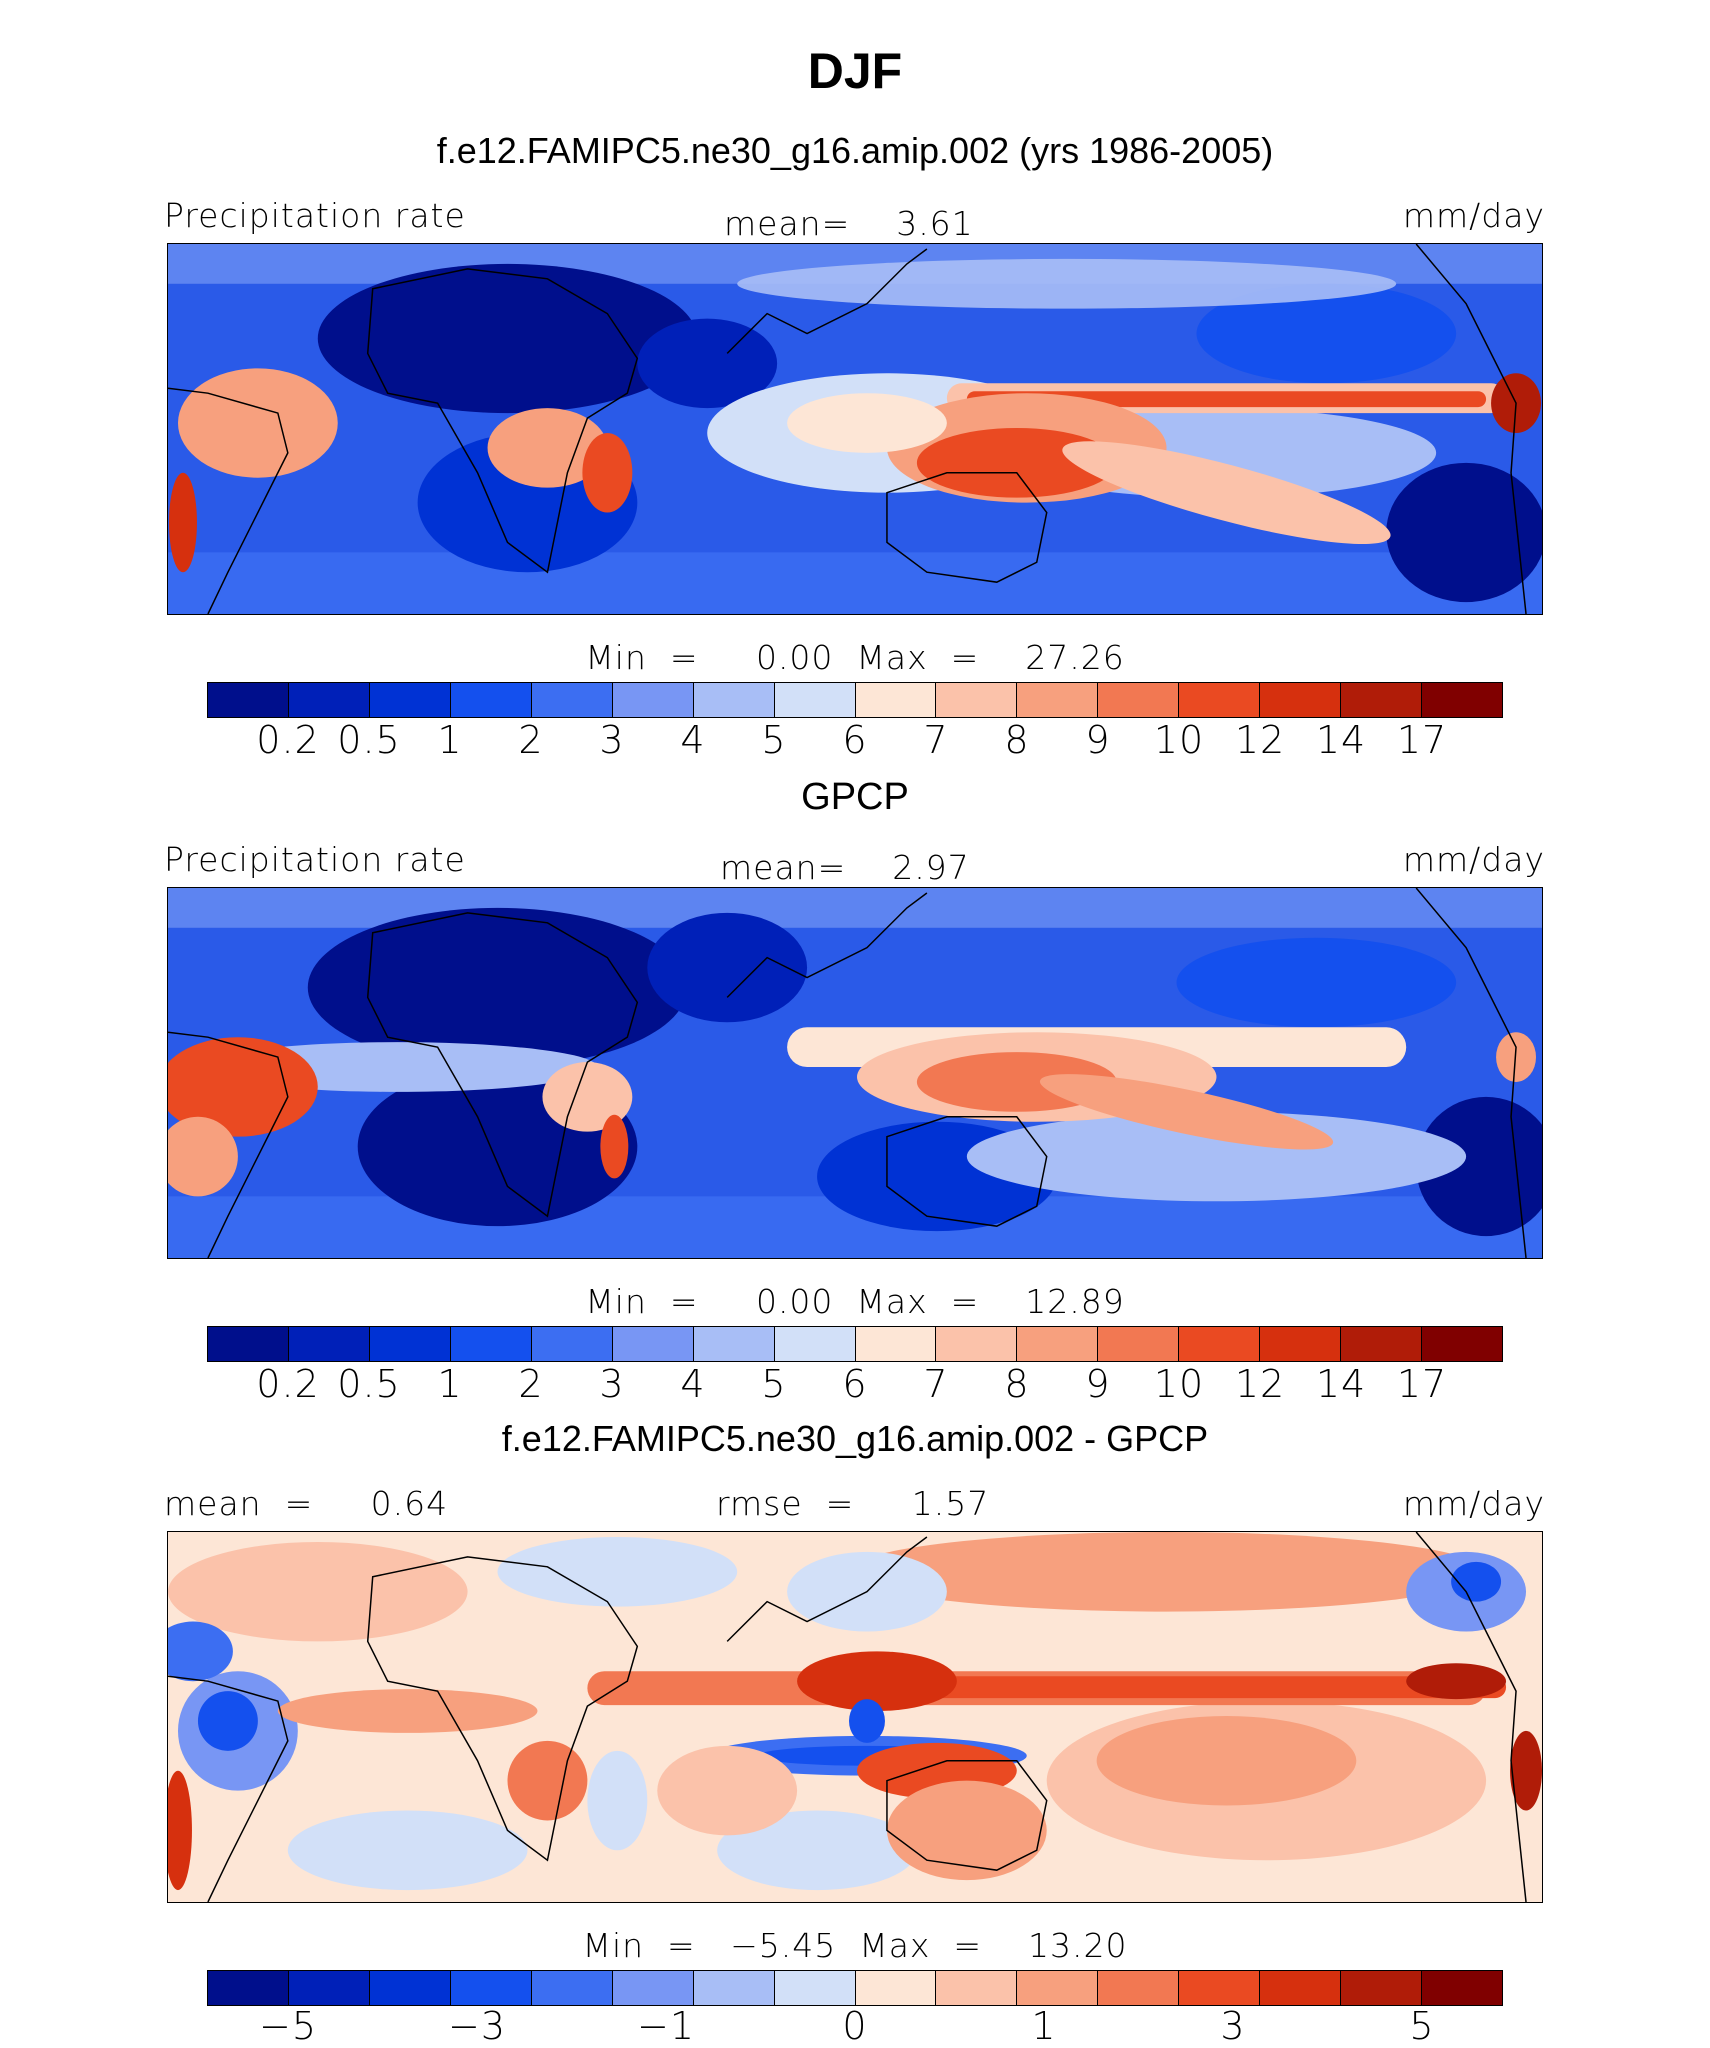  I want to click on colorbar-tick-label: 10, so click(1179, 1384).